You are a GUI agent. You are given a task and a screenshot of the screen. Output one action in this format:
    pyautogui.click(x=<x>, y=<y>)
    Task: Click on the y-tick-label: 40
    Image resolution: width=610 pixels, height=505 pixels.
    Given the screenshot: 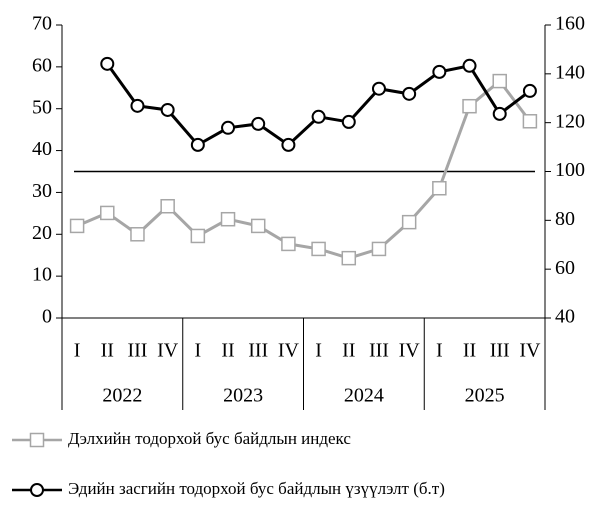 What is the action you would take?
    pyautogui.click(x=42, y=149)
    